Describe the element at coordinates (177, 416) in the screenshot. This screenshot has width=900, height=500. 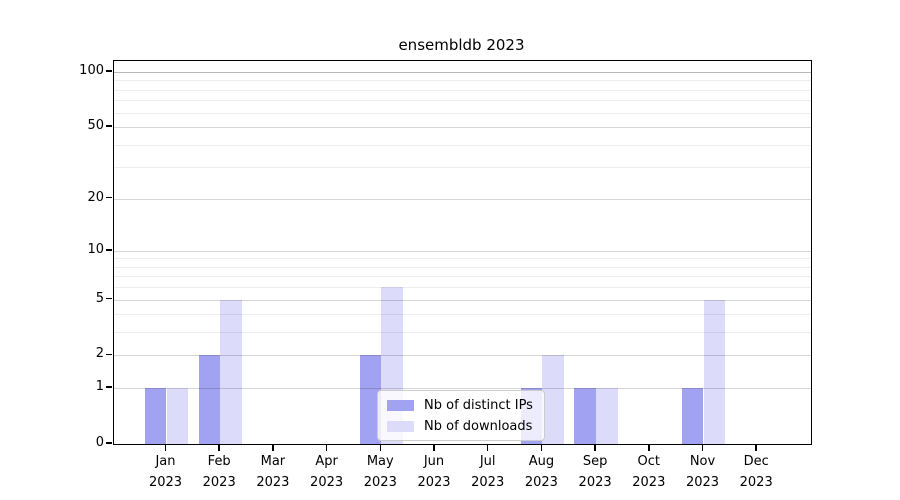
I see `bar-downloads-jan` at that location.